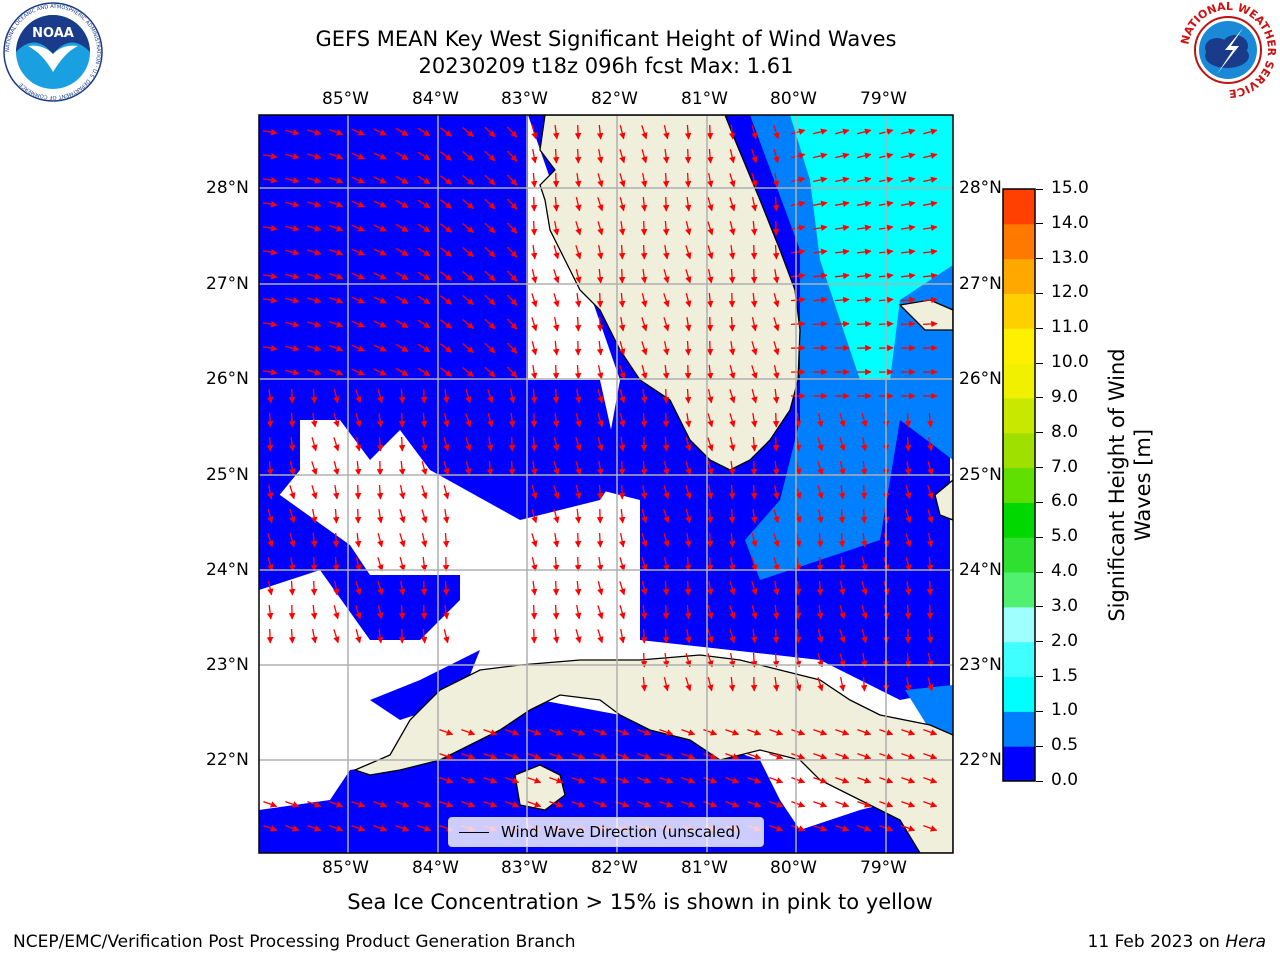 This screenshot has height=960, width=1280. I want to click on colorbar-tick-label: 12.0, so click(1070, 292).